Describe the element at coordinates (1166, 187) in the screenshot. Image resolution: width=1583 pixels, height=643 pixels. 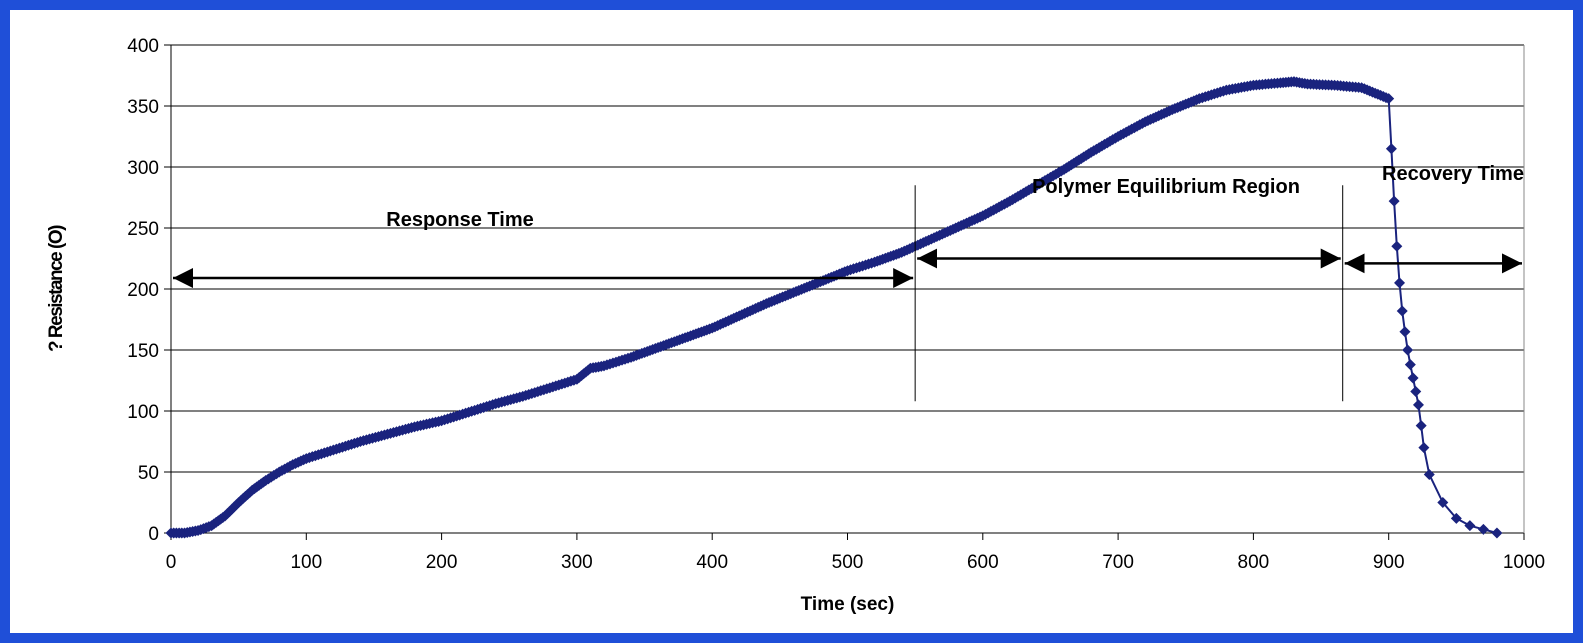
I see `annotation-label-2: Polymer Equilibrium Region` at that location.